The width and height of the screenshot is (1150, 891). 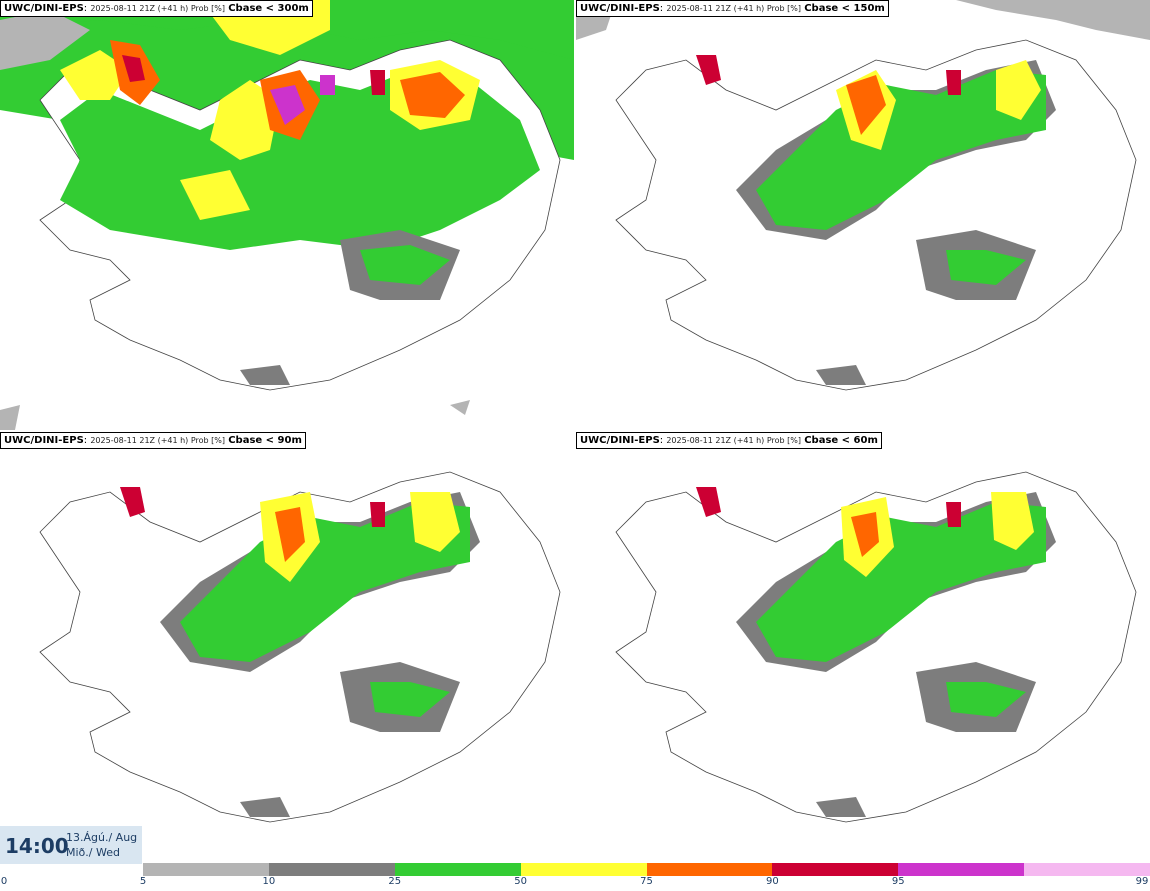 What do you see at coordinates (520, 881) in the screenshot?
I see `colorbar-tick-label: 50` at bounding box center [520, 881].